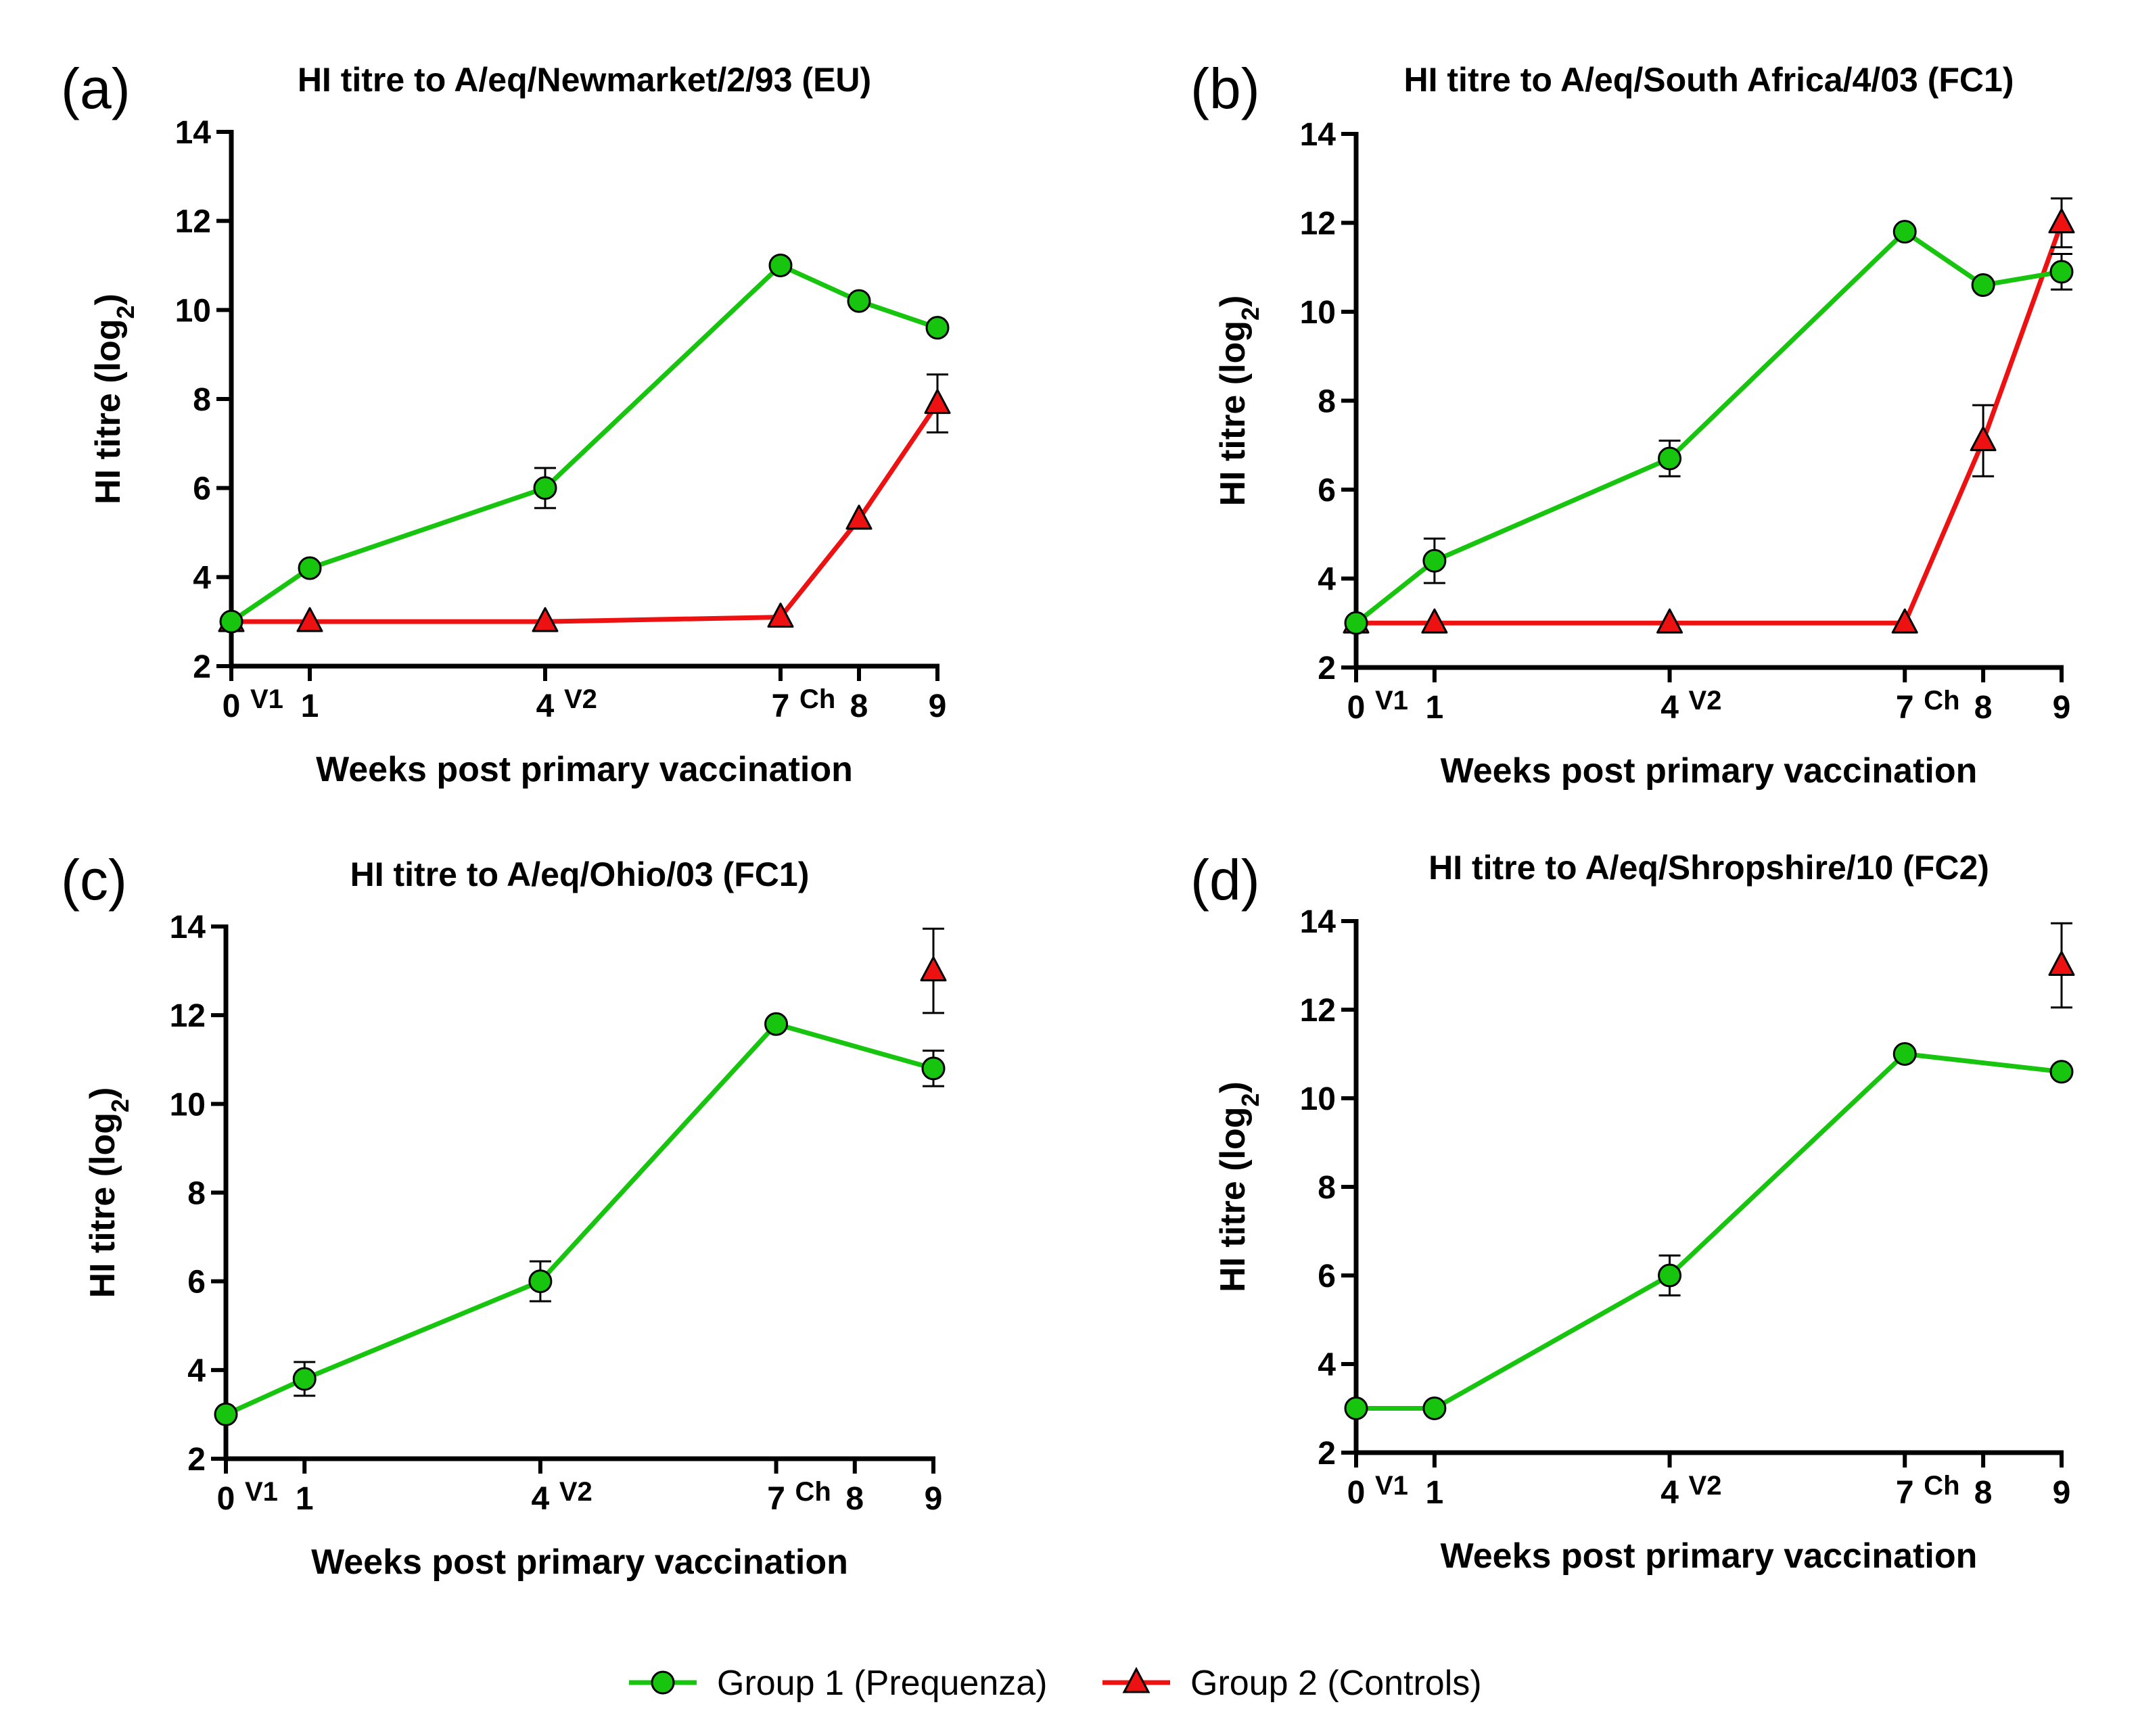  What do you see at coordinates (96, 88) in the screenshot?
I see `panel-letter: (a)` at bounding box center [96, 88].